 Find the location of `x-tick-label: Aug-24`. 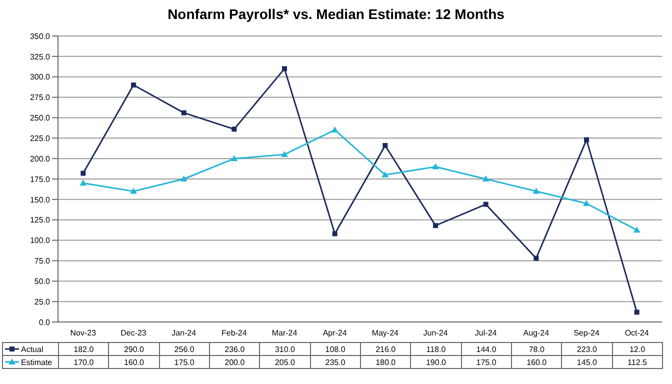

x-tick-label: Aug-24 is located at coordinates (536, 333).